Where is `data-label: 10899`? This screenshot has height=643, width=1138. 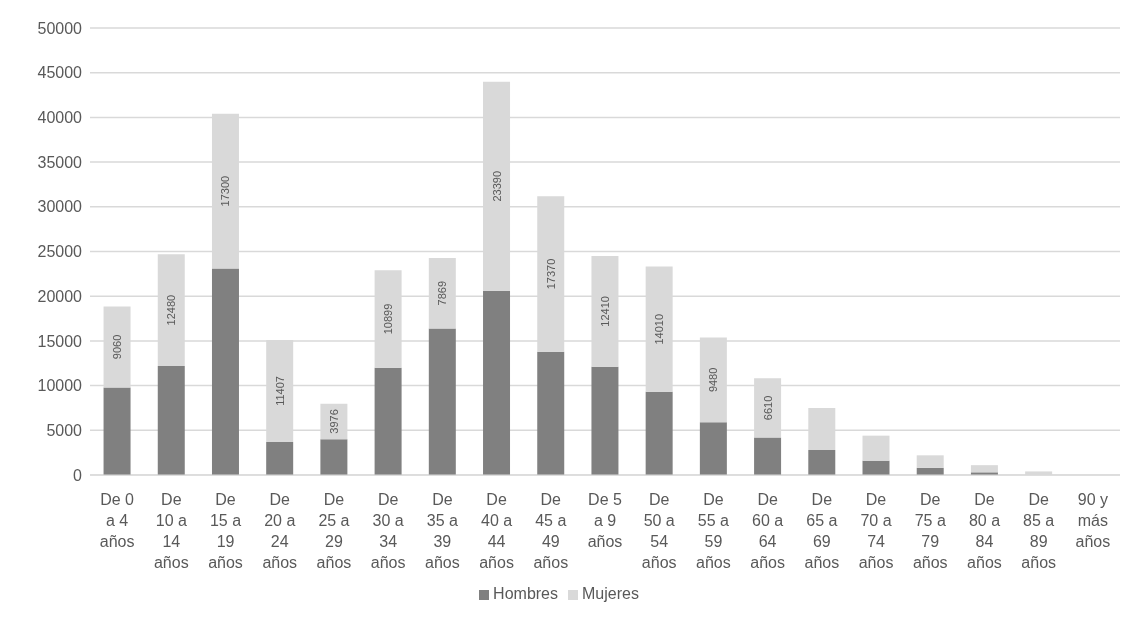
data-label: 10899 is located at coordinates (388, 319).